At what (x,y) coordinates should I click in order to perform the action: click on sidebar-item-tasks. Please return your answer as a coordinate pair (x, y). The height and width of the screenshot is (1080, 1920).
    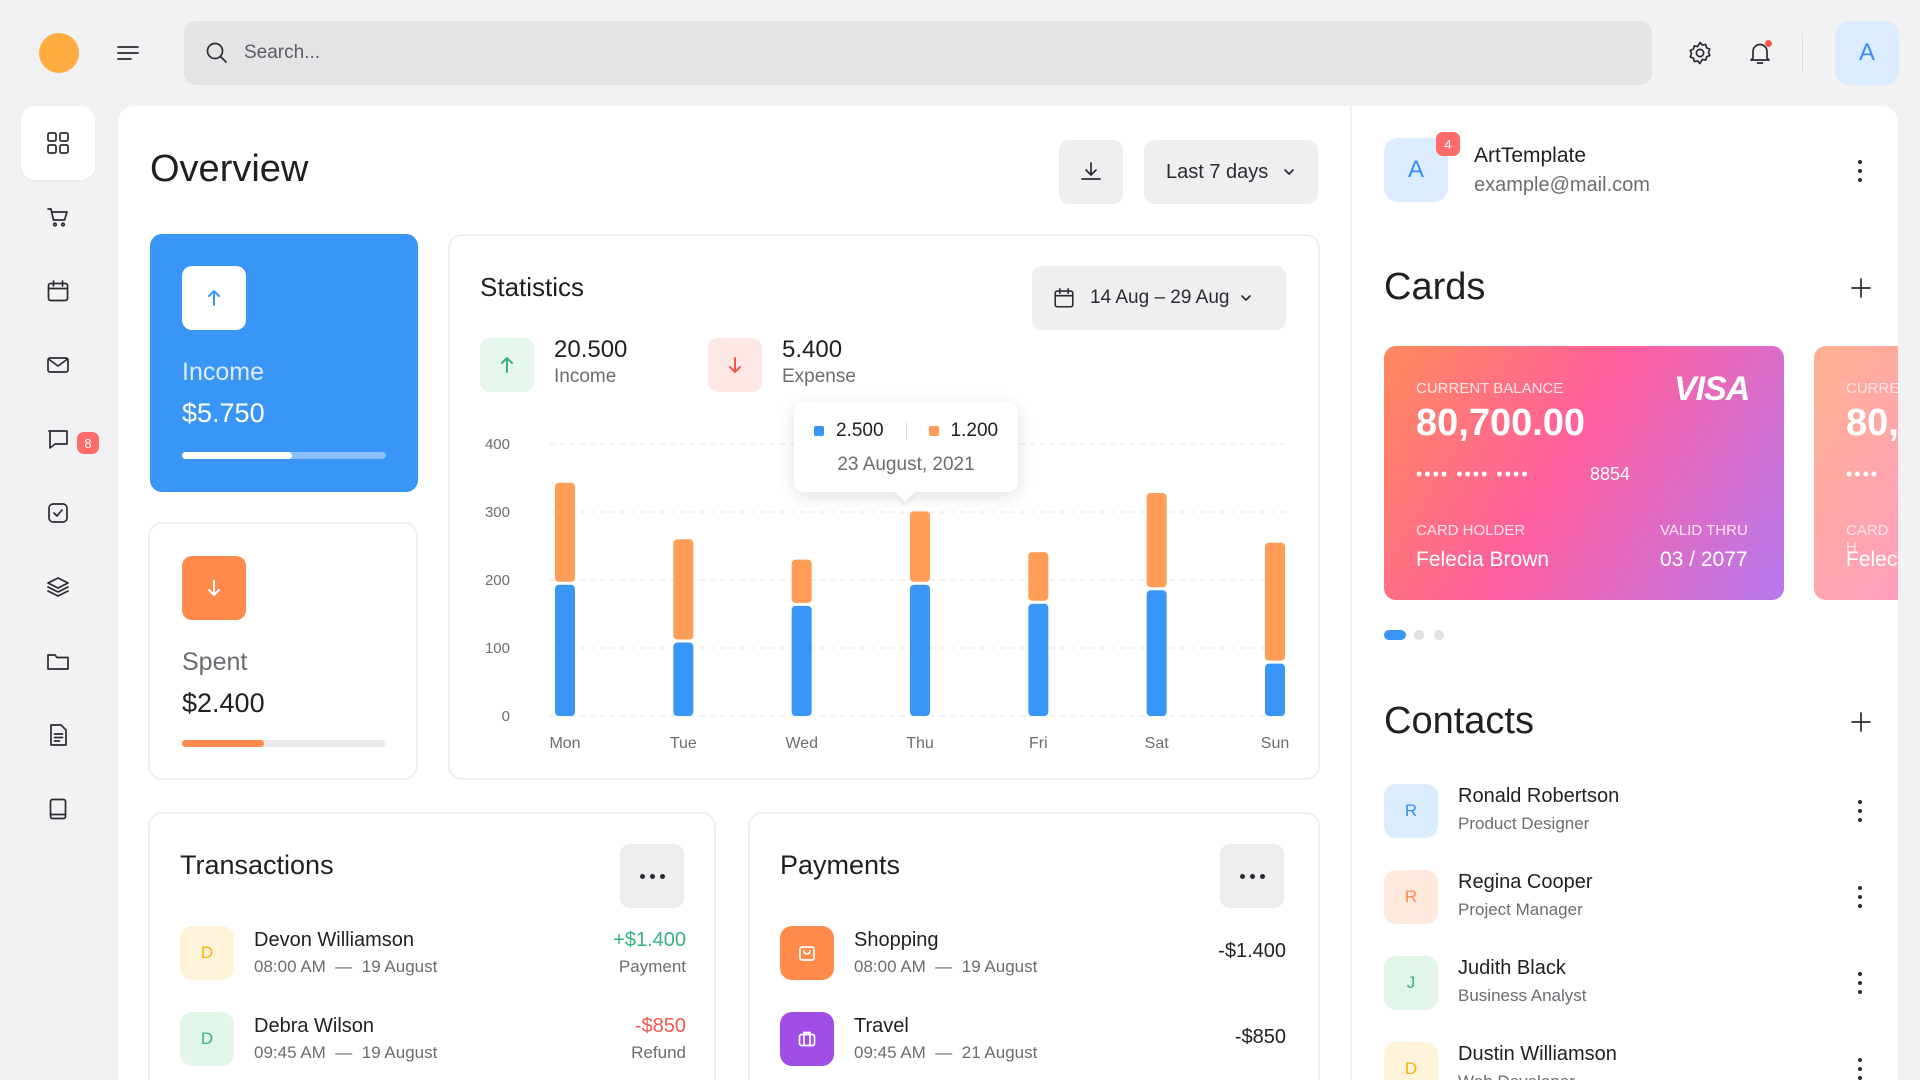
    Looking at the image, I should click on (58, 513).